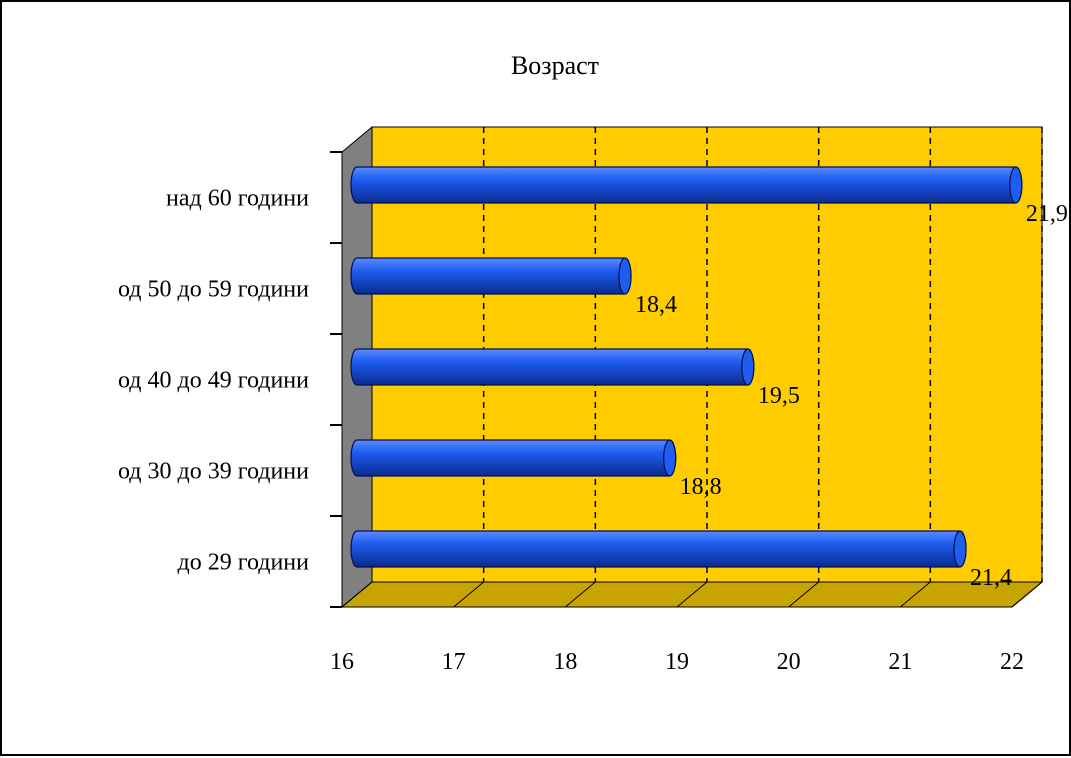  Describe the element at coordinates (555, 65) in the screenshot. I see `chart-title: Возраст` at that location.